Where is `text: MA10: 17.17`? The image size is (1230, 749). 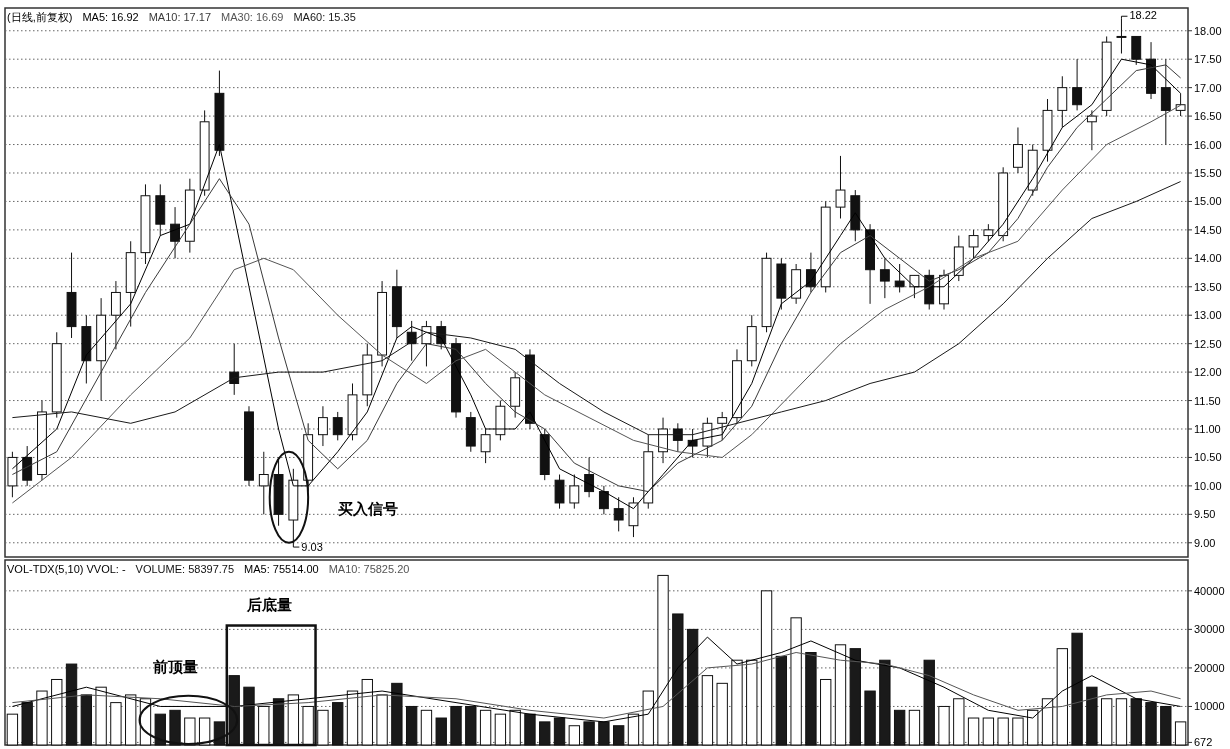 text: MA10: 17.17 is located at coordinates (180, 17).